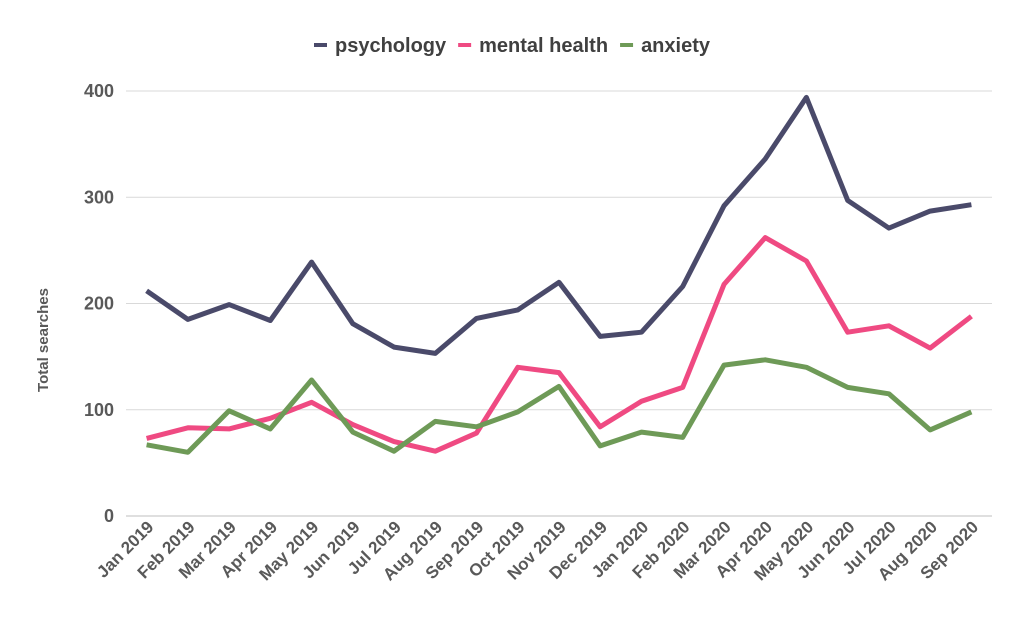 The image size is (1024, 633). What do you see at coordinates (43, 340) in the screenshot?
I see `y-axis-title: Total searches` at bounding box center [43, 340].